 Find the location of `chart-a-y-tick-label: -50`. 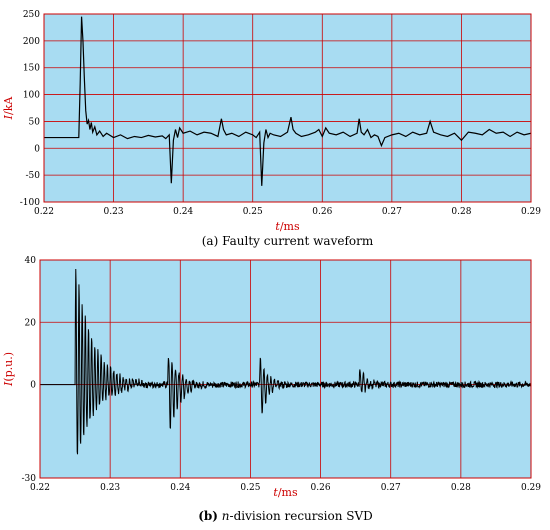

chart-a-y-tick-label: -50 is located at coordinates (33, 176).